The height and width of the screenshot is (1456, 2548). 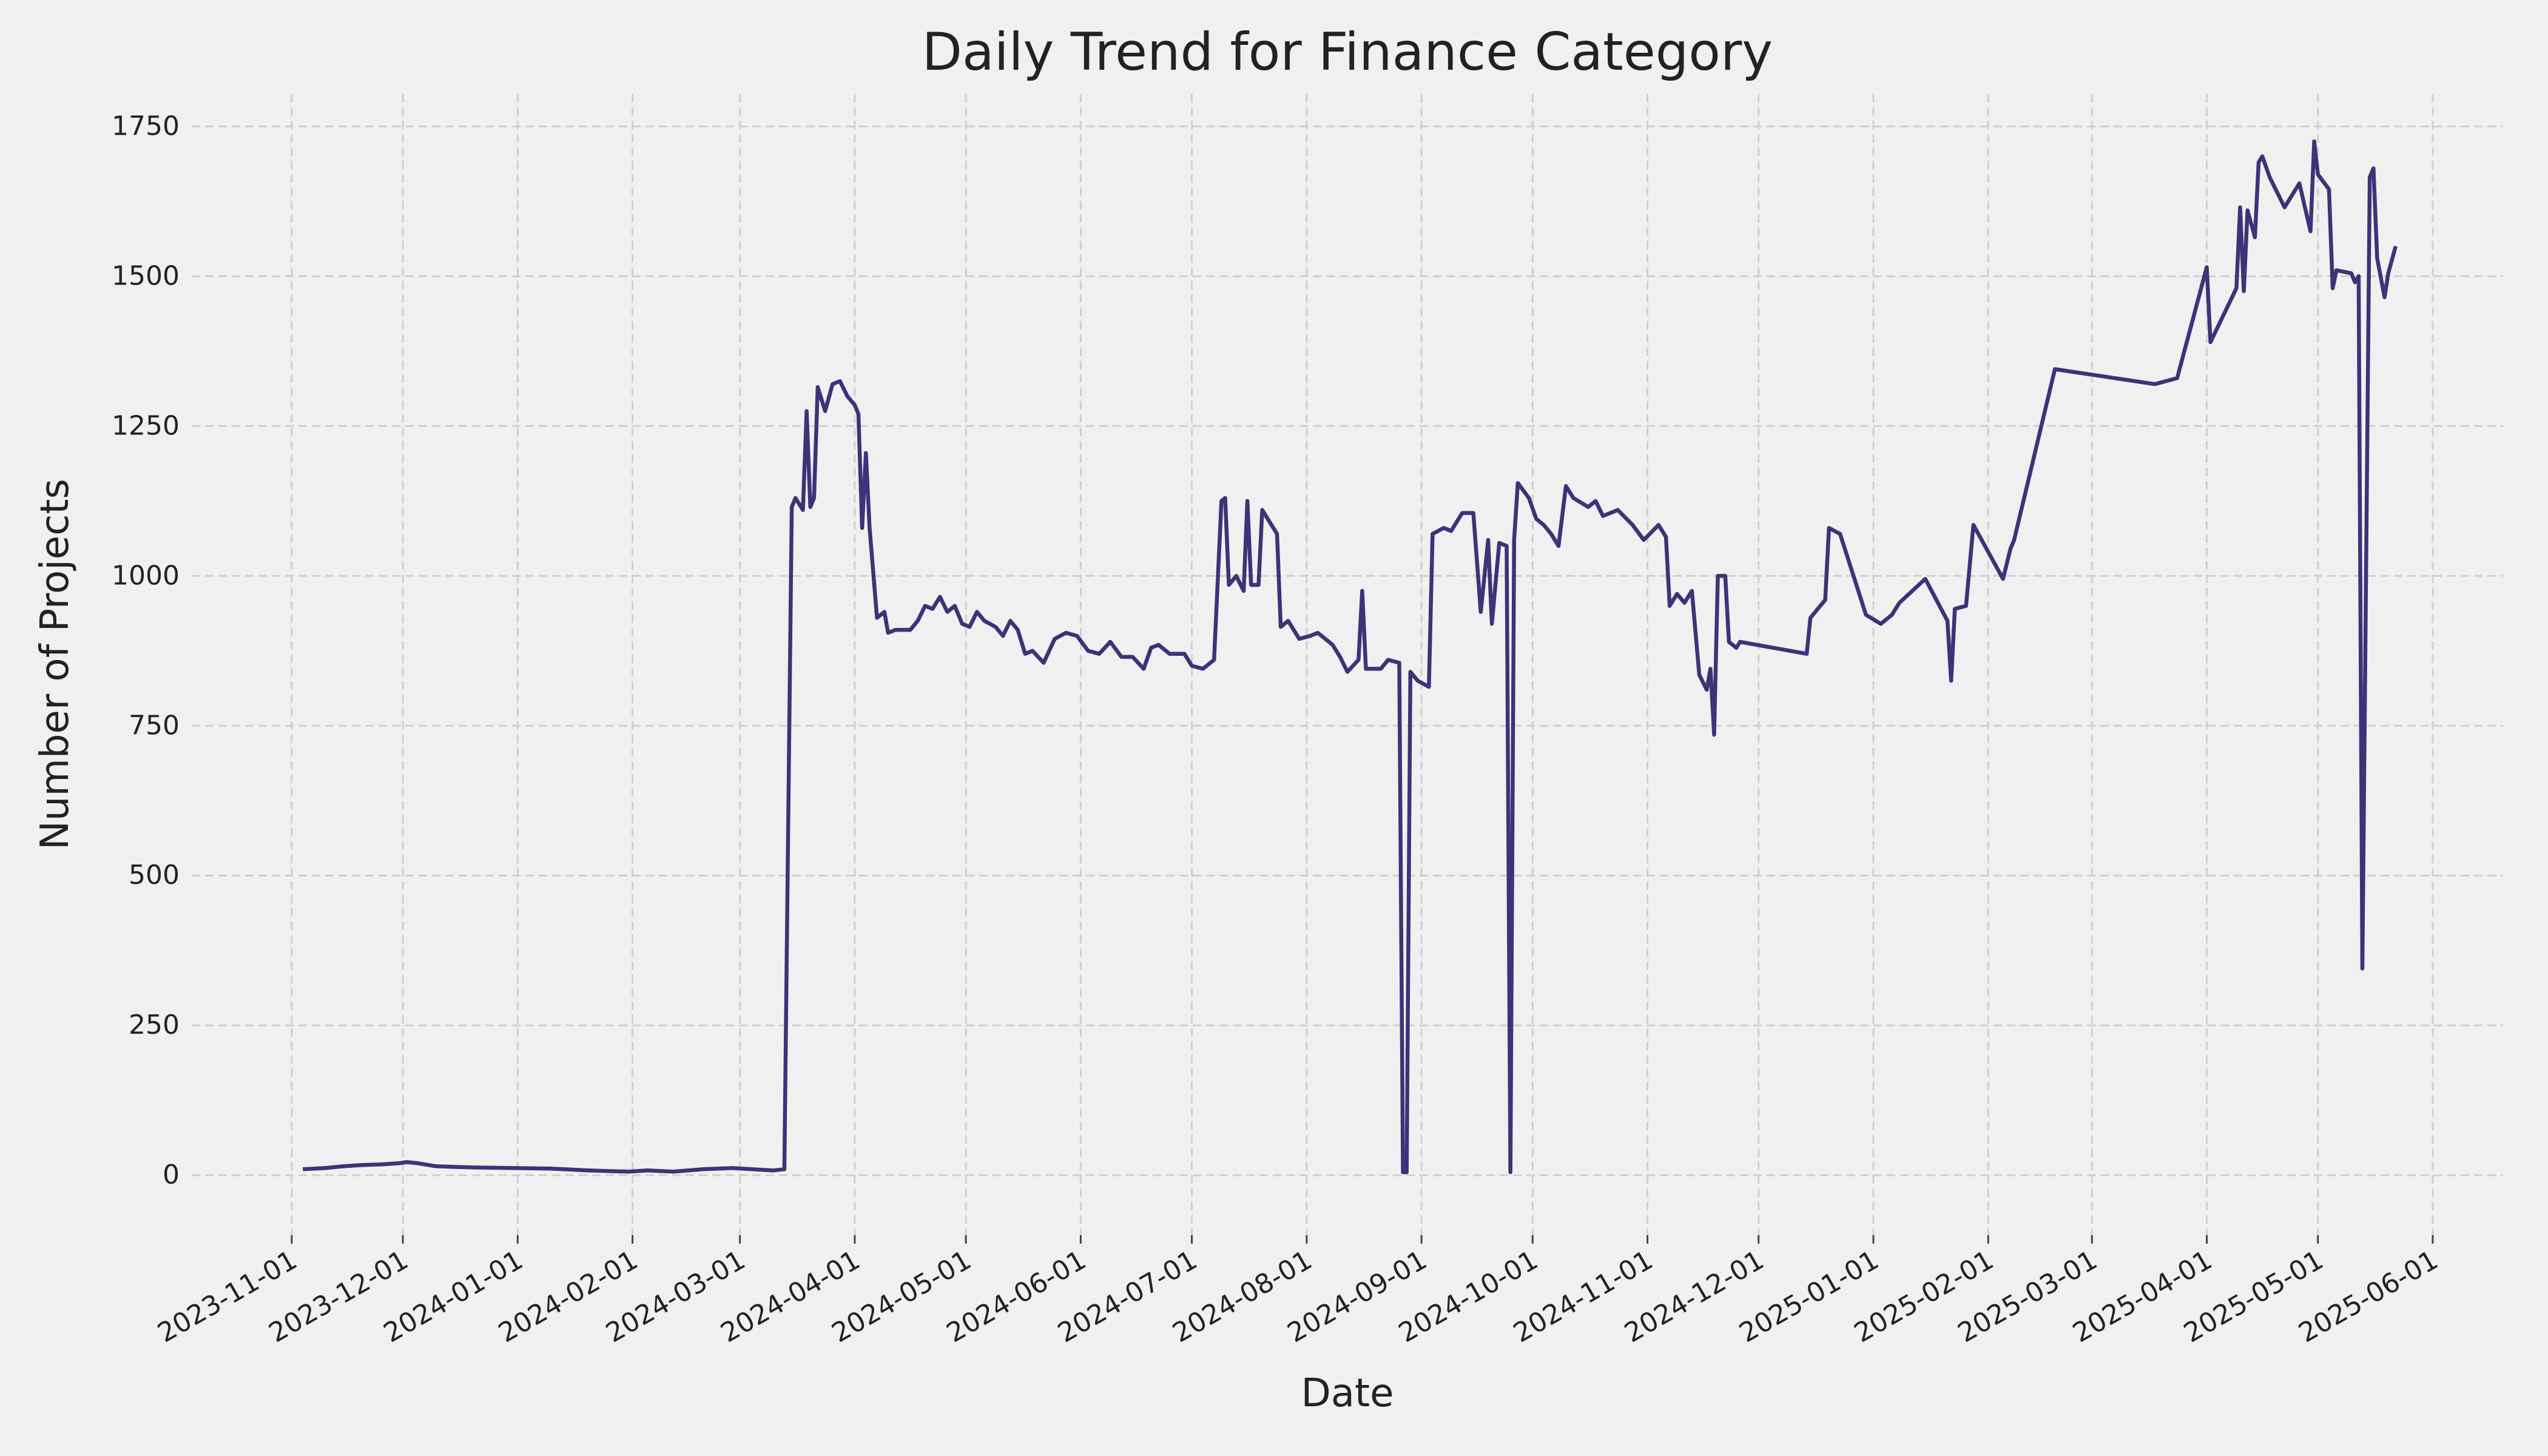 I want to click on y-axis-label: Number of Projects, so click(x=55, y=664).